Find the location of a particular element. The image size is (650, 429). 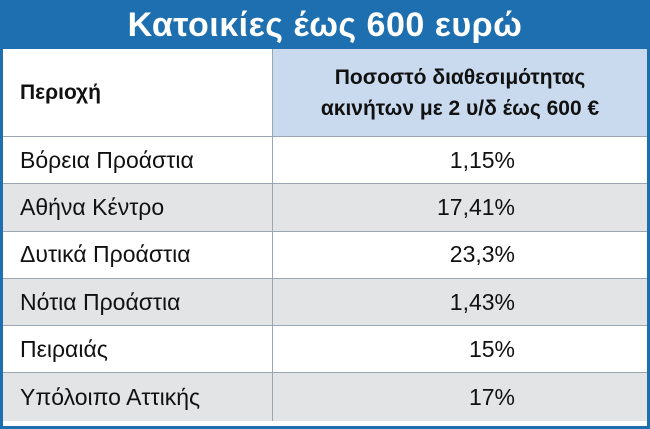

column-header-area: Περιοχή is located at coordinates (138, 92).